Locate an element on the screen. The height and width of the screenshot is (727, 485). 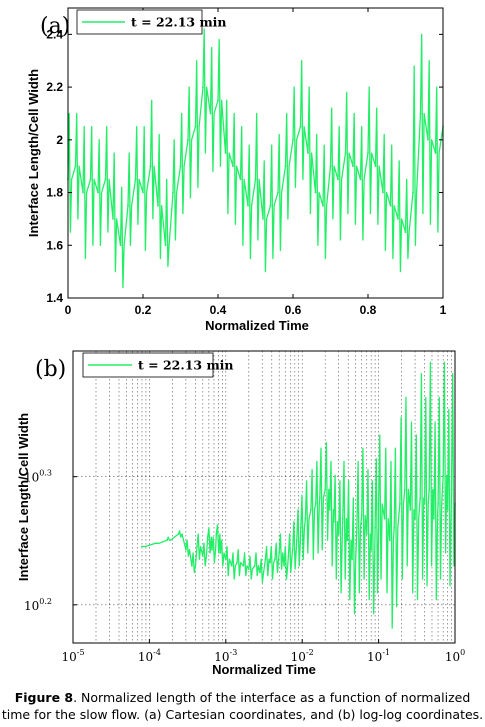
legend-a: t = 22.13 min is located at coordinates (151, 22).